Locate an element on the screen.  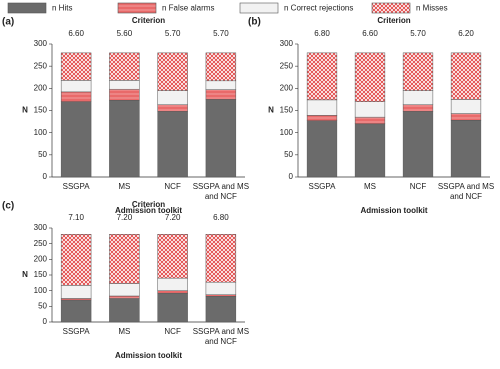
criterion-value: 7.10 is located at coordinates (76, 217).